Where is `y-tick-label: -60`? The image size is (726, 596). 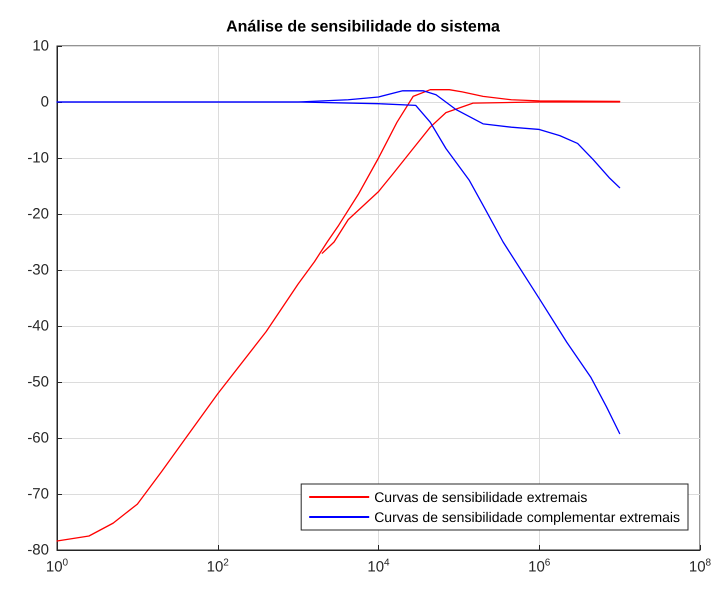
y-tick-label: -60 is located at coordinates (38, 438).